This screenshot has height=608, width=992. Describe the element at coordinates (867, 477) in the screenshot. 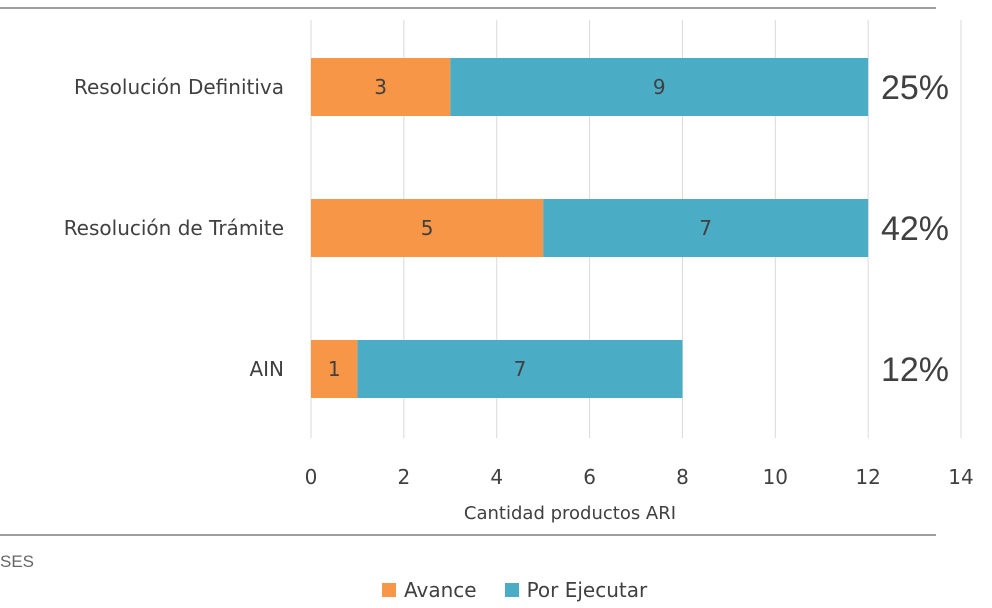

I see `x-tick-label: 12` at that location.